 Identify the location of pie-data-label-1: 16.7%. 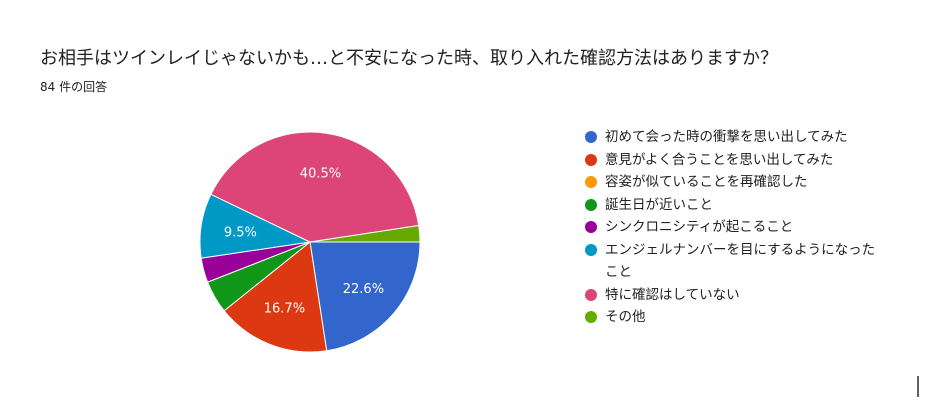
(284, 309).